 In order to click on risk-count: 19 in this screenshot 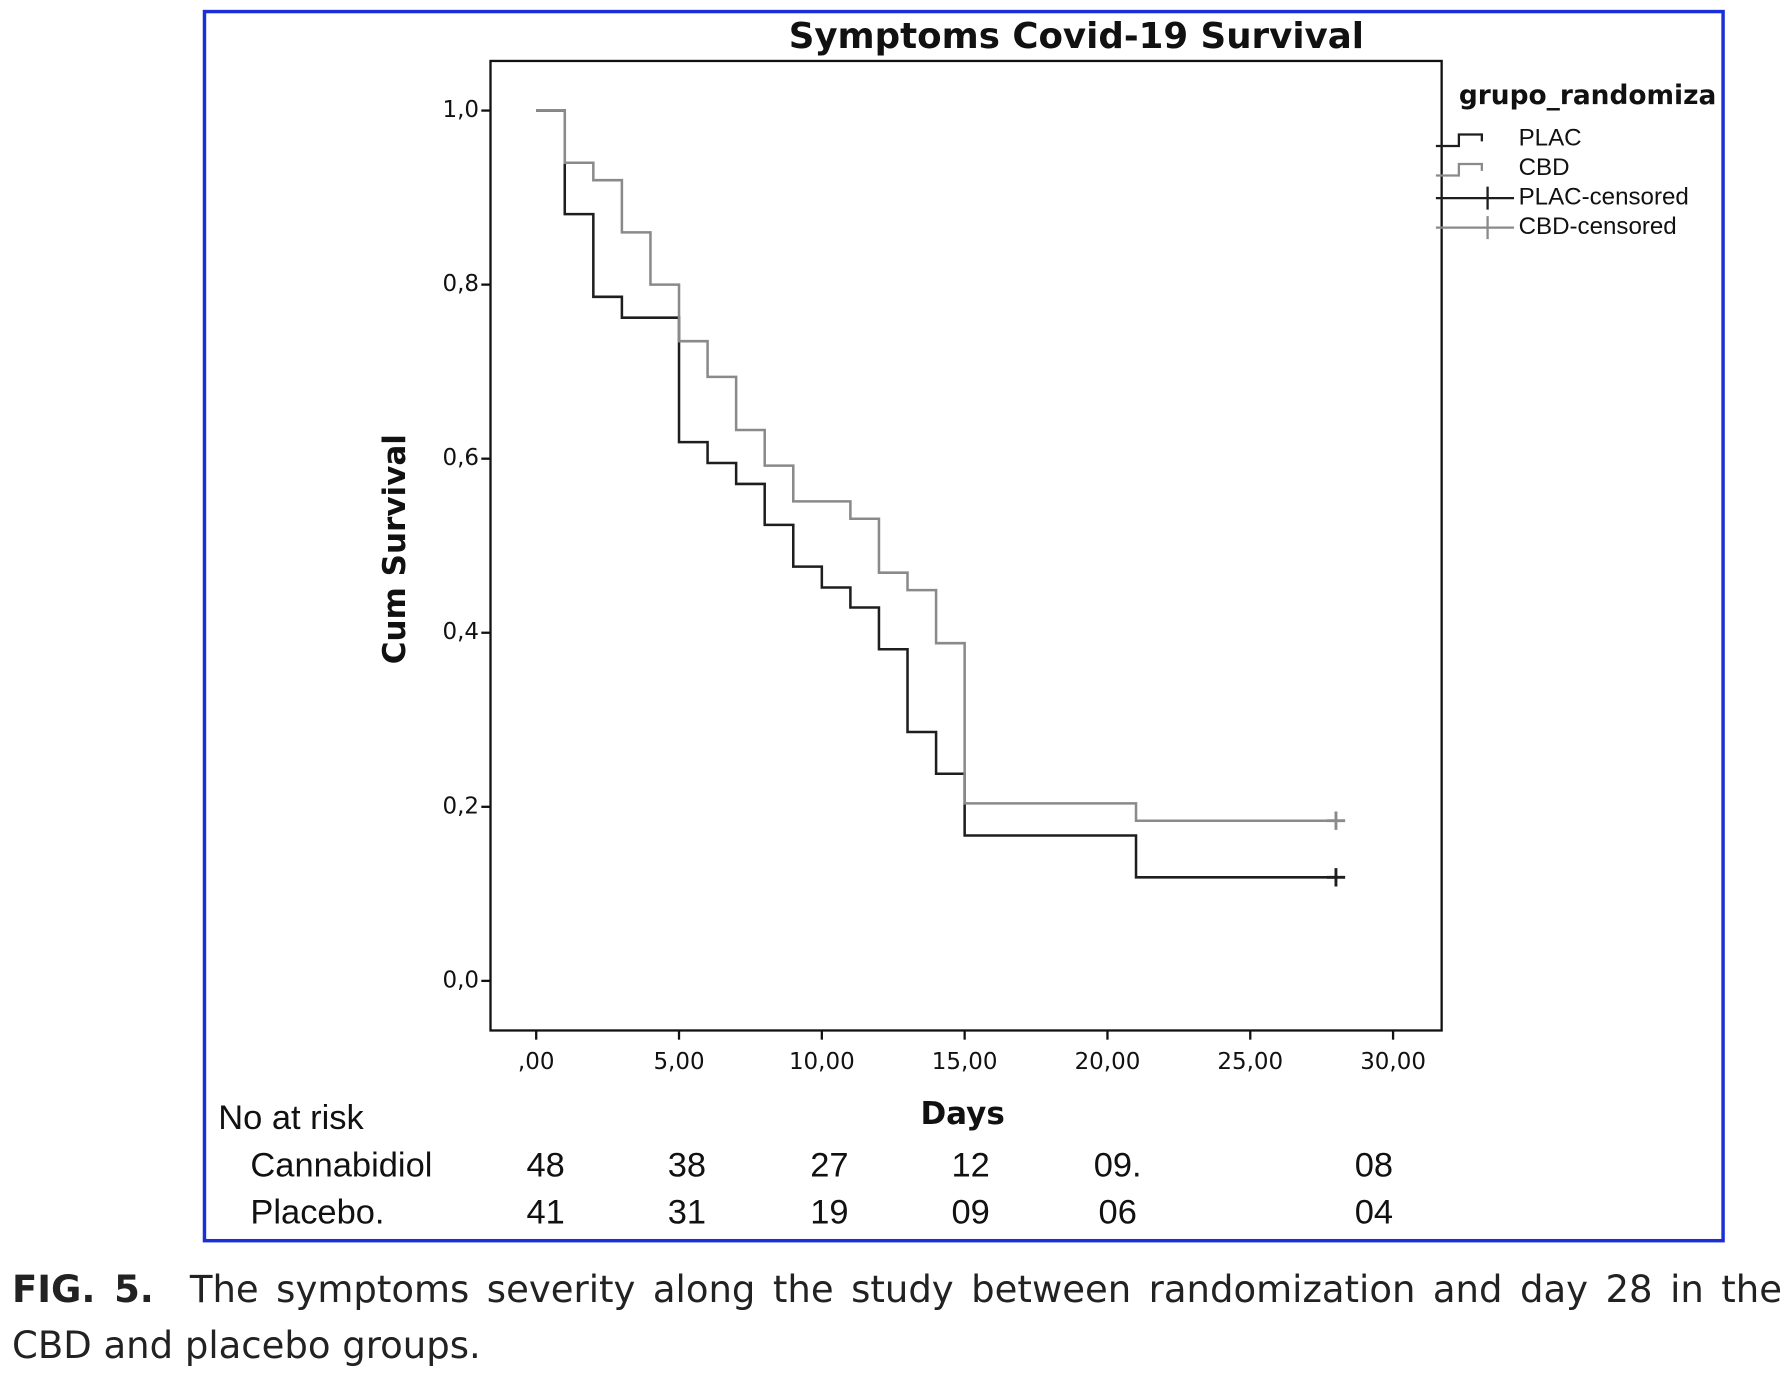, I will do `click(829, 1212)`.